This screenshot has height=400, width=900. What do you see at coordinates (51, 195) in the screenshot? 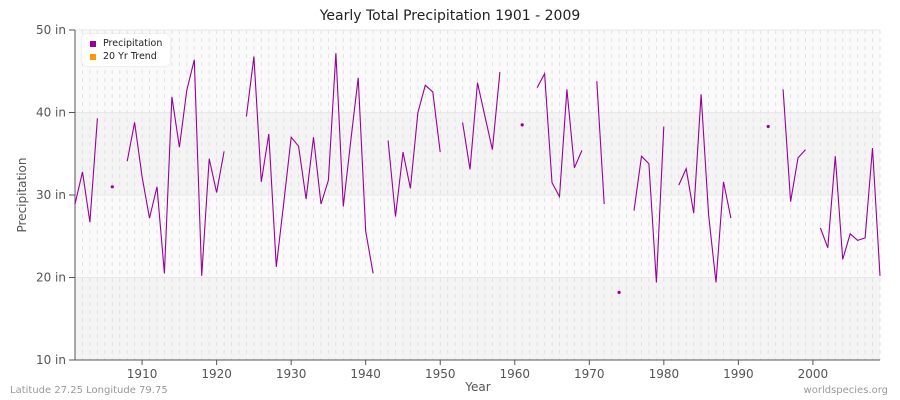
I see `svg-text: 30 in` at bounding box center [51, 195].